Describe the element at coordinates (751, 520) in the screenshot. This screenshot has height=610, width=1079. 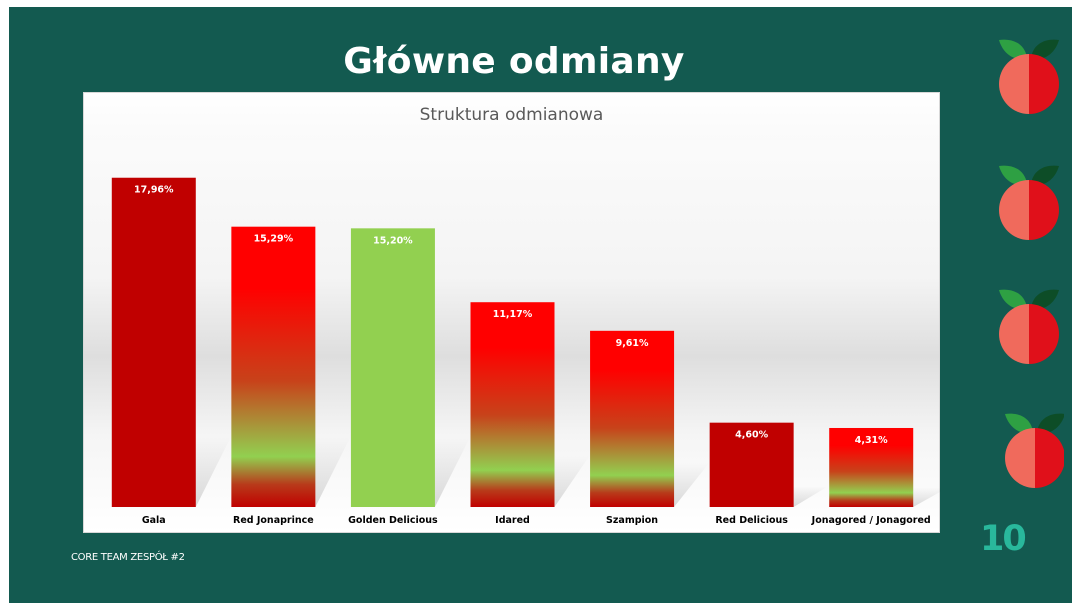
I see `x-tick-label: Red Delicious` at that location.